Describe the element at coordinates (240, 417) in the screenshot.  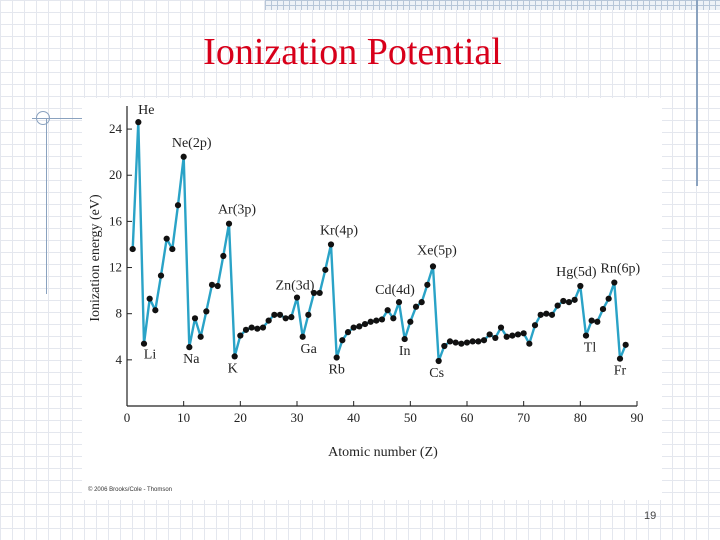
I see `x-tick-label: 20` at that location.